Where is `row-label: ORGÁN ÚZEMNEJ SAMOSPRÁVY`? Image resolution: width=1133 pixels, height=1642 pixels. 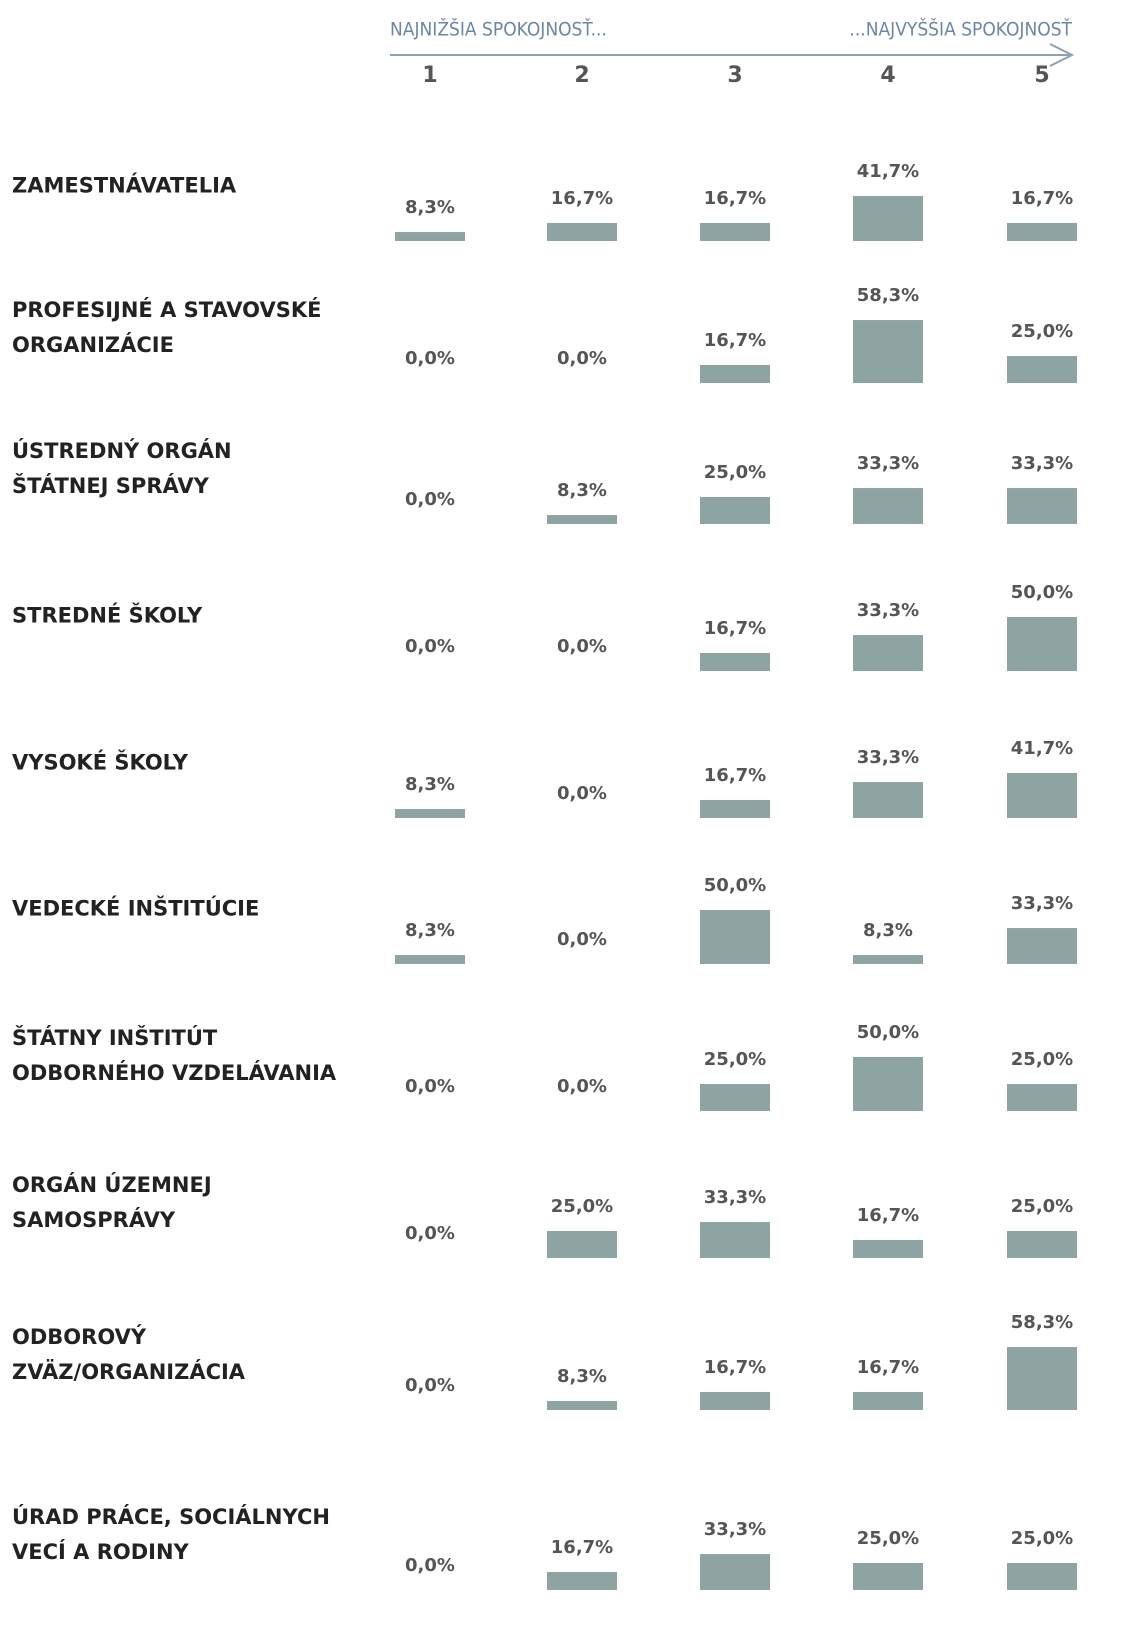
row-label: ORGÁN ÚZEMNEJ SAMOSPRÁVY is located at coordinates (112, 1202).